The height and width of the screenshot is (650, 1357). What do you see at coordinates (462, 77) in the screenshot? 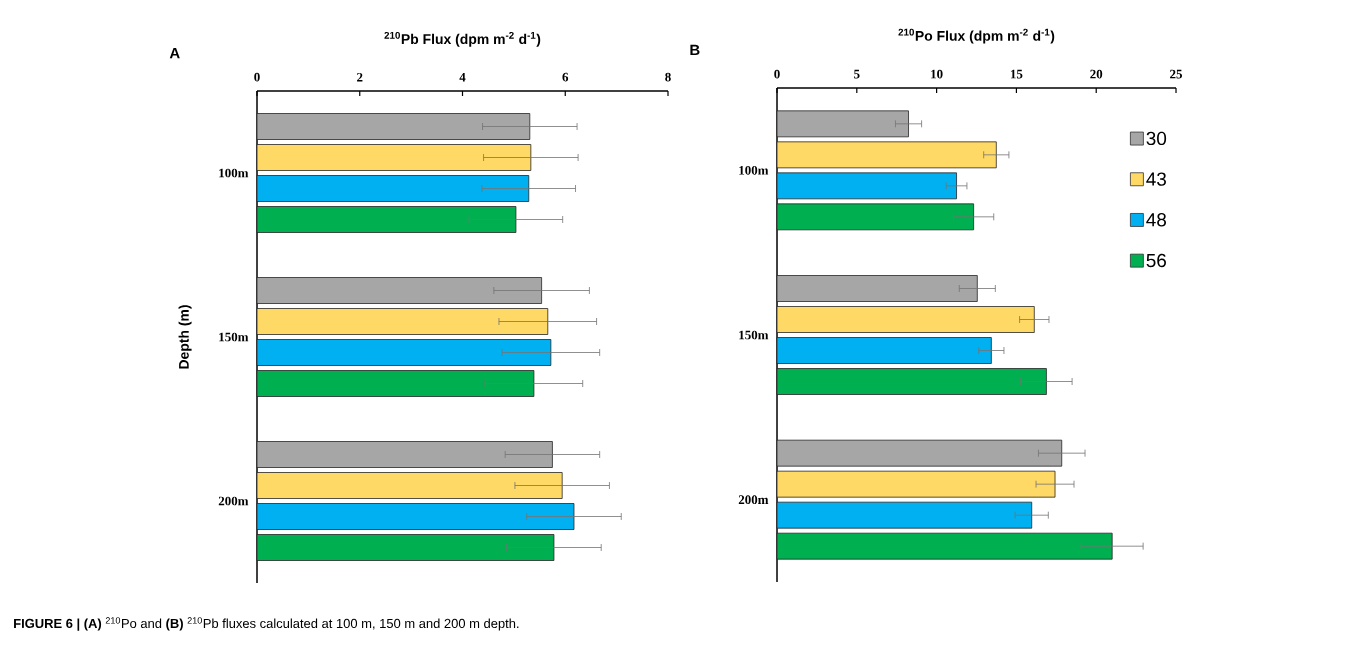
I see `x-tick-label: 4` at bounding box center [462, 77].